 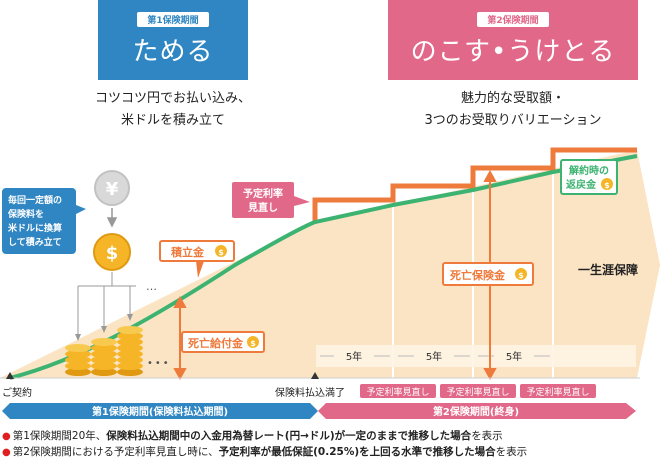 I want to click on rate-review-line1: 予定利率, so click(x=263, y=193).